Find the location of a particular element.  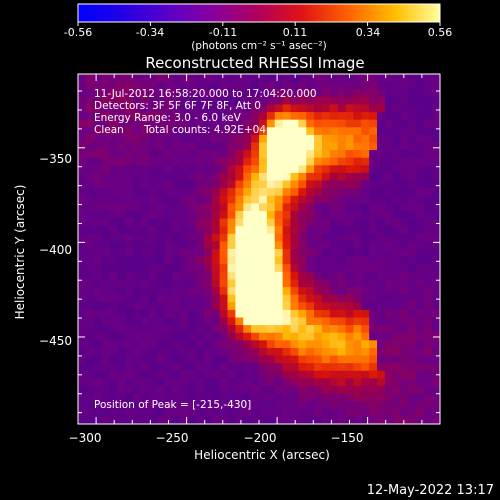

info-energy-range: Energy Range: 3.0 - 6.0 keV is located at coordinates (168, 118).